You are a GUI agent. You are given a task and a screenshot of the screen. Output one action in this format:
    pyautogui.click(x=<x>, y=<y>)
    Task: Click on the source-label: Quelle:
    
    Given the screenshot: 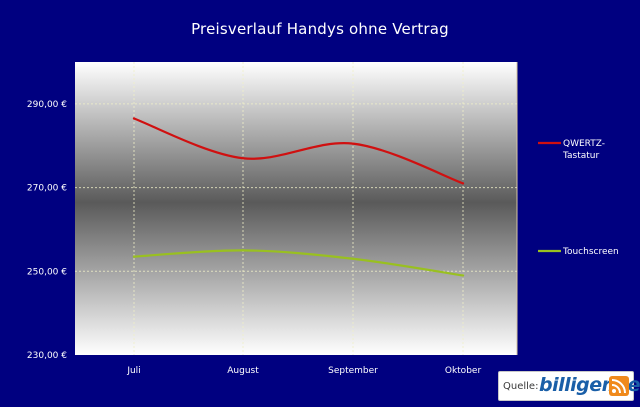 What is the action you would take?
    pyautogui.click(x=521, y=386)
    